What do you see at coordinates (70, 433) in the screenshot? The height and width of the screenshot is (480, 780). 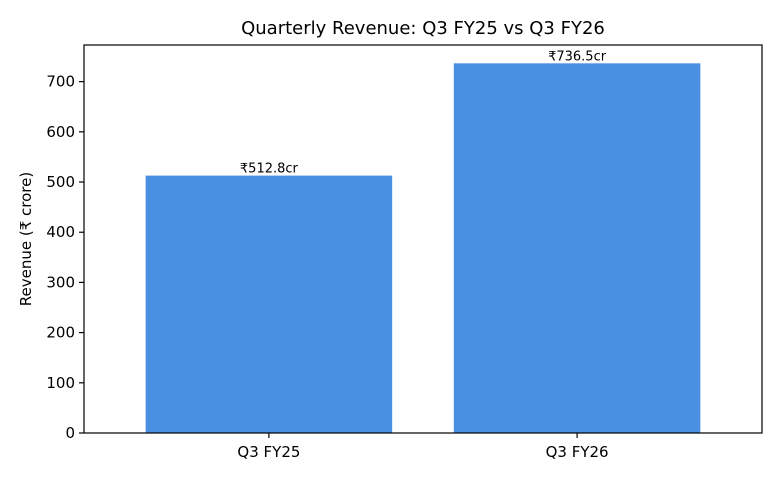 I see `y-tick-label: 0` at bounding box center [70, 433].